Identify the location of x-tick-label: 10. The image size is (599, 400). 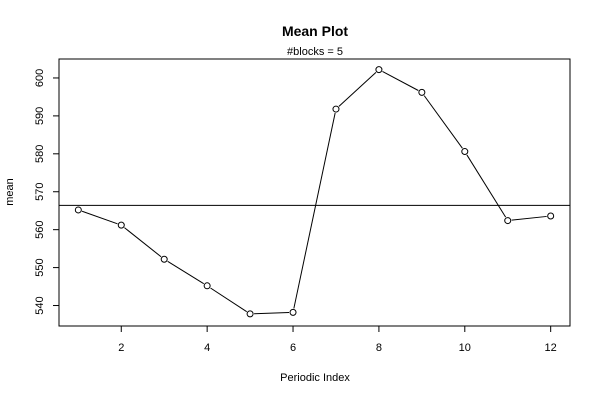
(465, 348).